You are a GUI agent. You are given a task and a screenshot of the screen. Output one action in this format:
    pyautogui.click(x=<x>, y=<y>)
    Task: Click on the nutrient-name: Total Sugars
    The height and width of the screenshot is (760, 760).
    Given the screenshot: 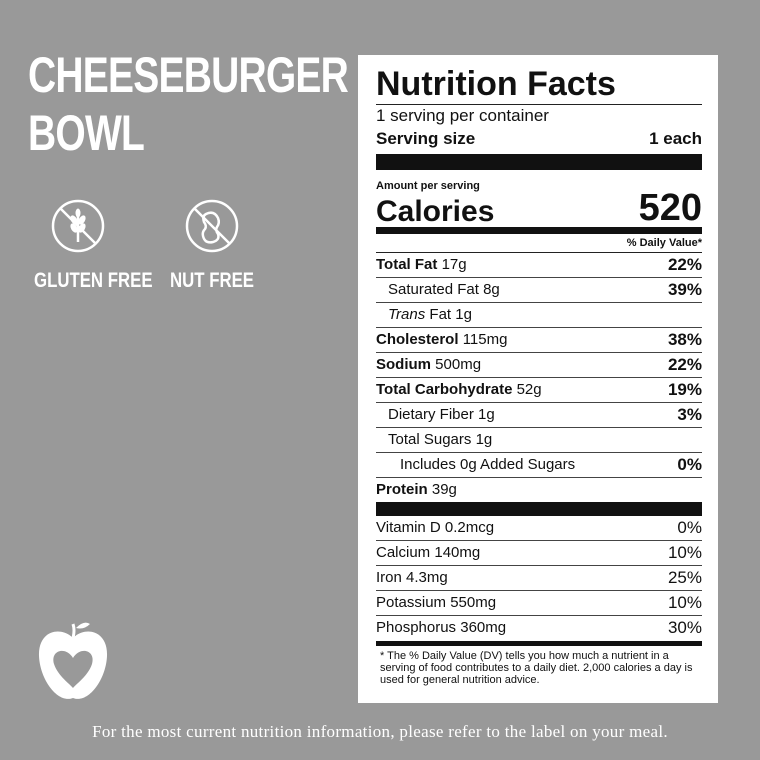 What is the action you would take?
    pyautogui.click(x=430, y=439)
    